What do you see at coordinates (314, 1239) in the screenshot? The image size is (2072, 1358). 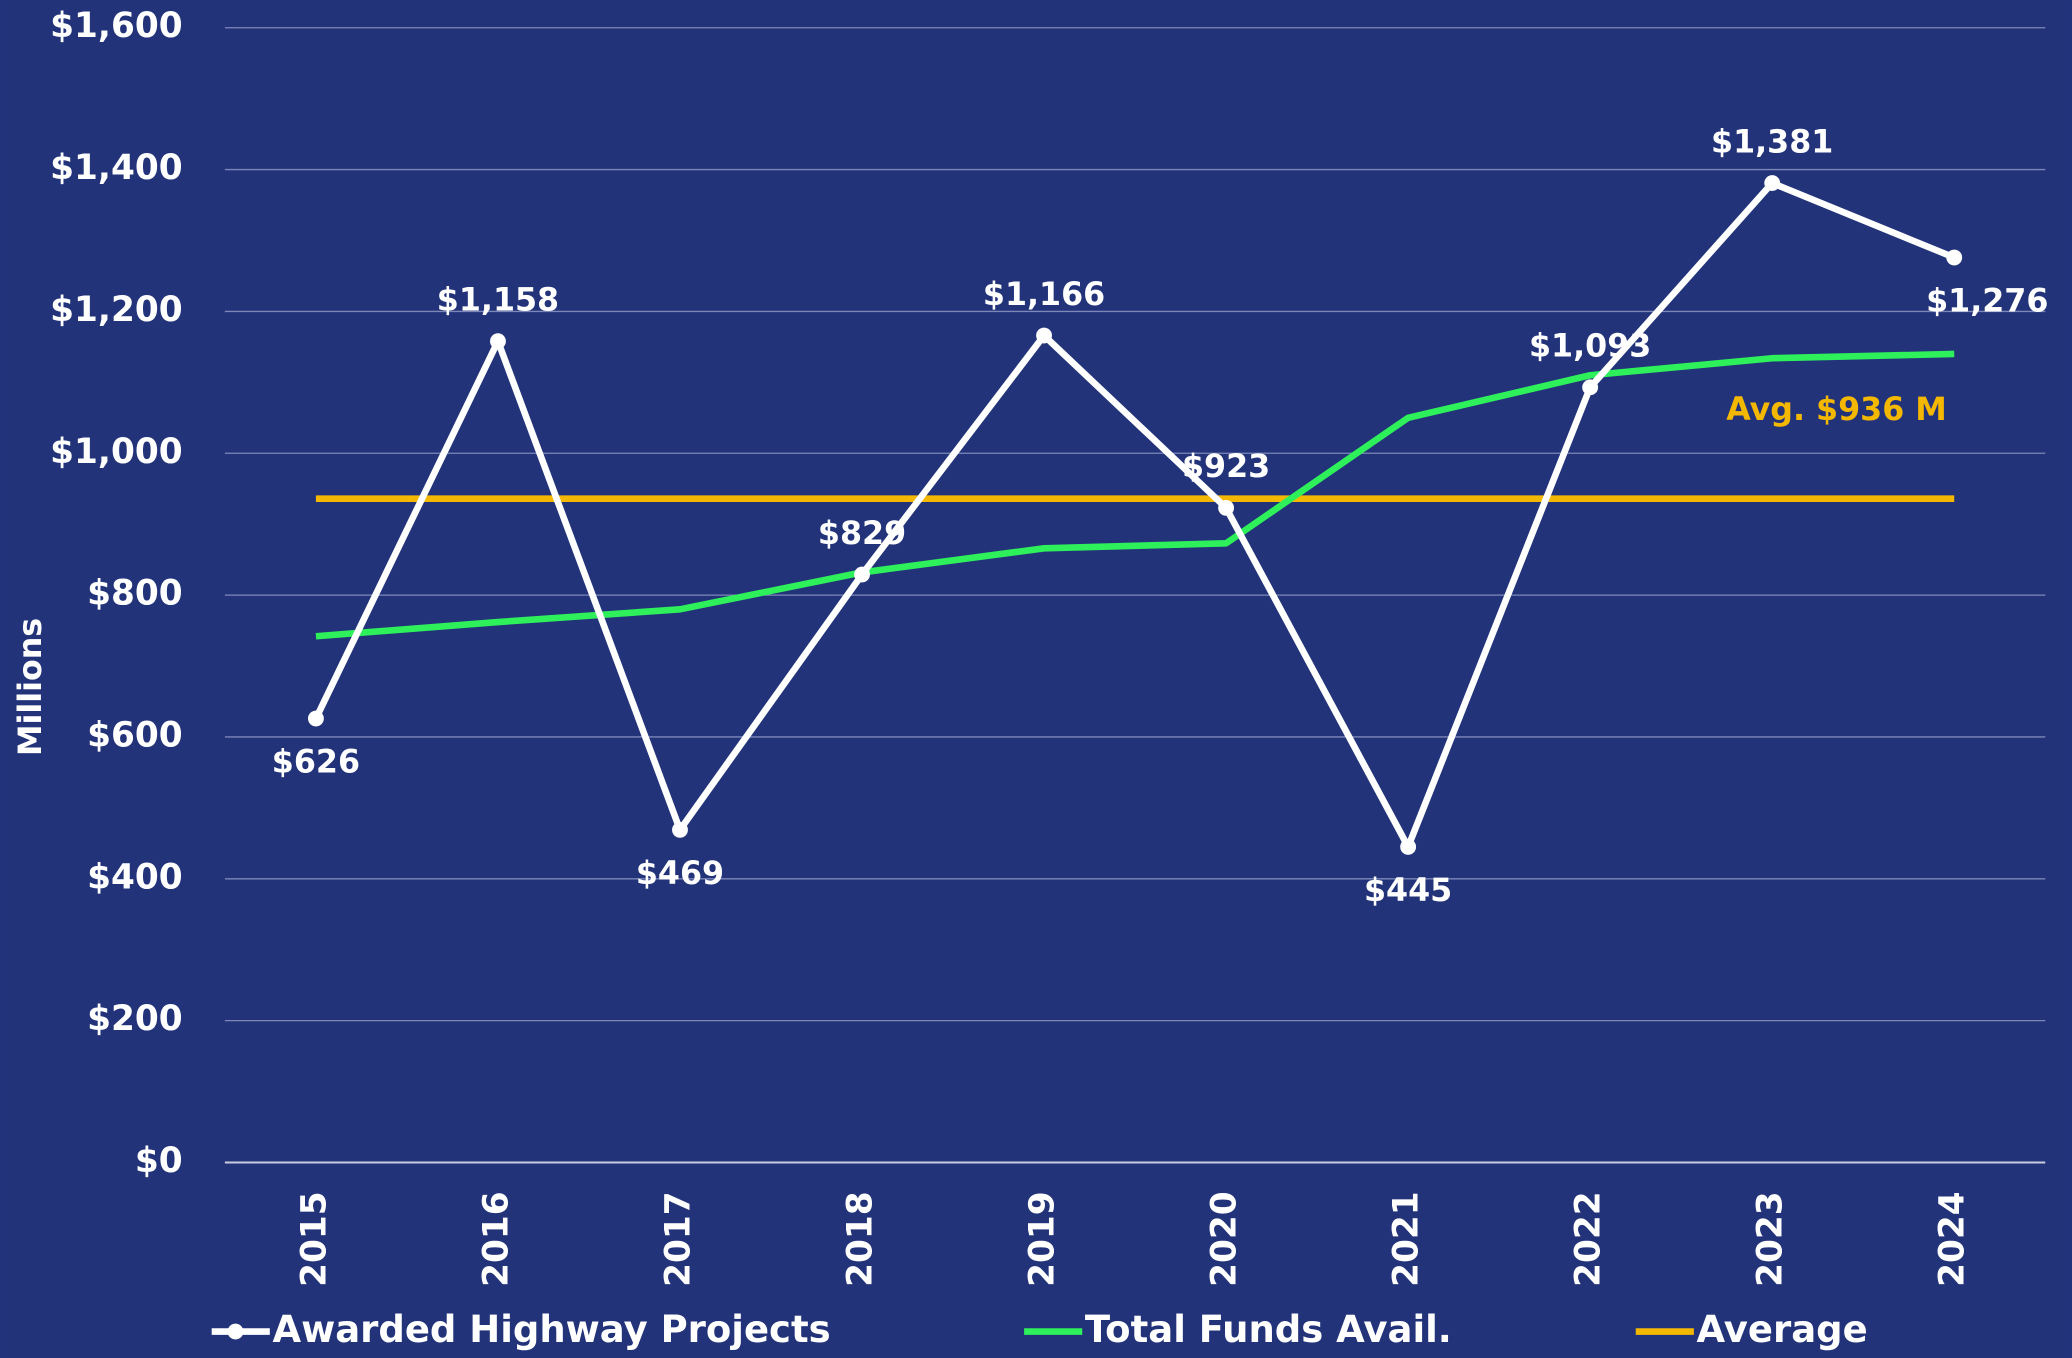 I see `x-tick-label: 2015` at bounding box center [314, 1239].